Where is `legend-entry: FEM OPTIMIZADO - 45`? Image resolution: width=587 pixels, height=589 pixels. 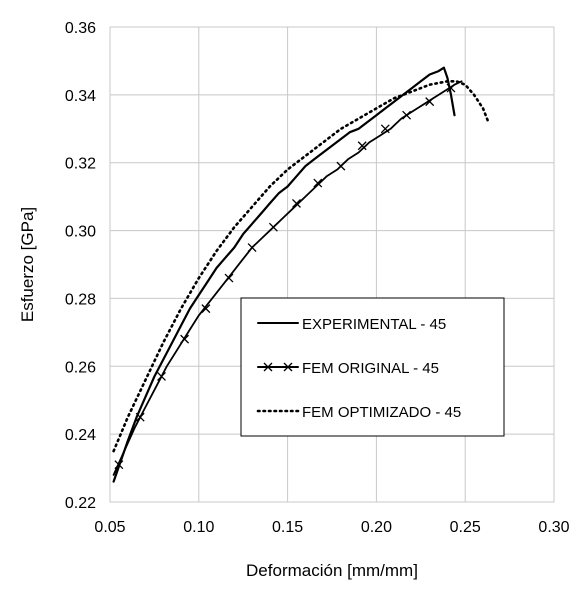 legend-entry: FEM OPTIMIZADO - 45 is located at coordinates (358, 412).